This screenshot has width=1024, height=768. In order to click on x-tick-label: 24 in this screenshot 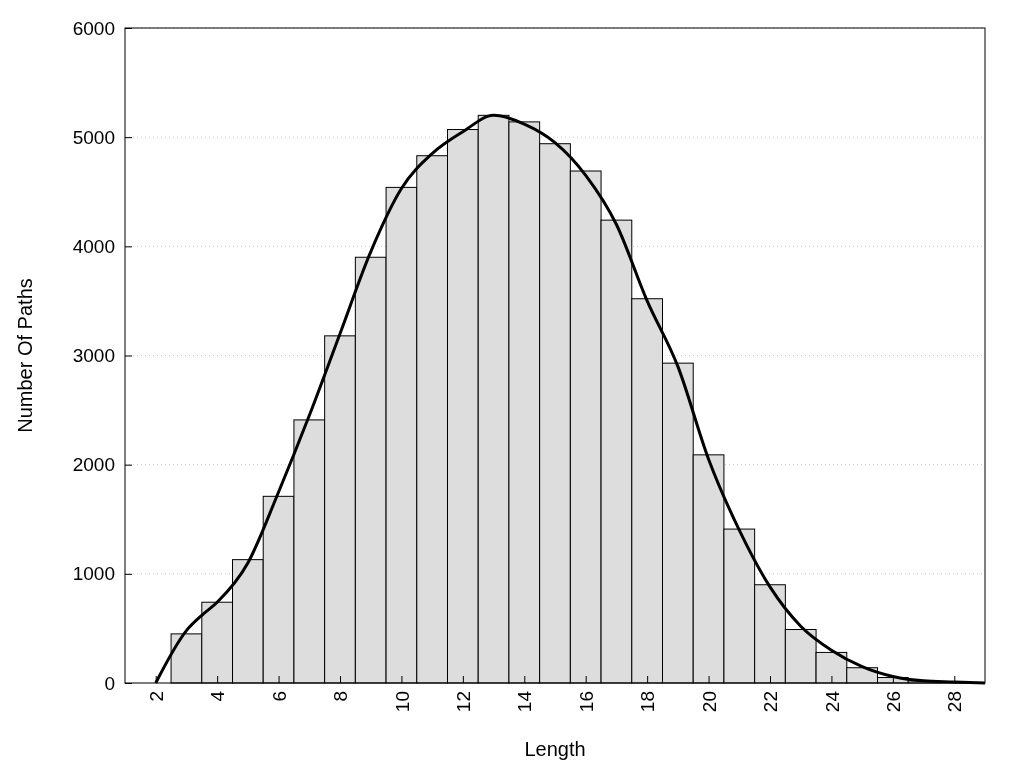, I will do `click(832, 701)`.